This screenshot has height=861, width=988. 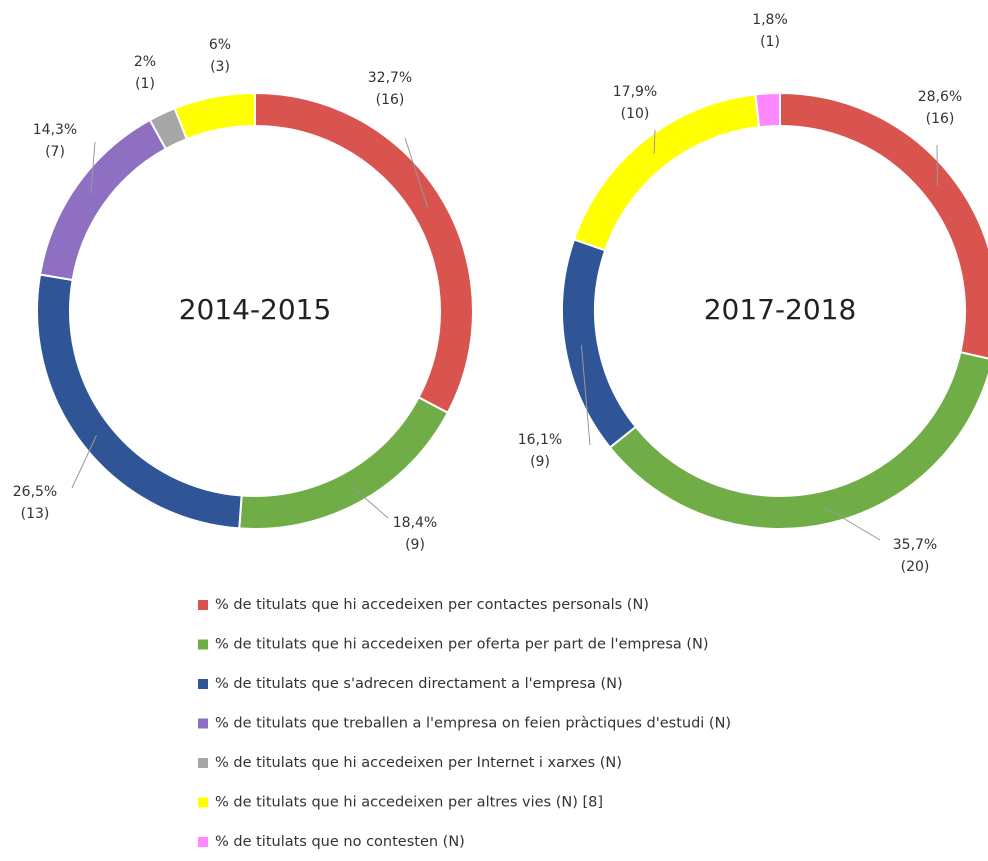 What do you see at coordinates (35, 514) in the screenshot?
I see `count-label: (13)` at bounding box center [35, 514].